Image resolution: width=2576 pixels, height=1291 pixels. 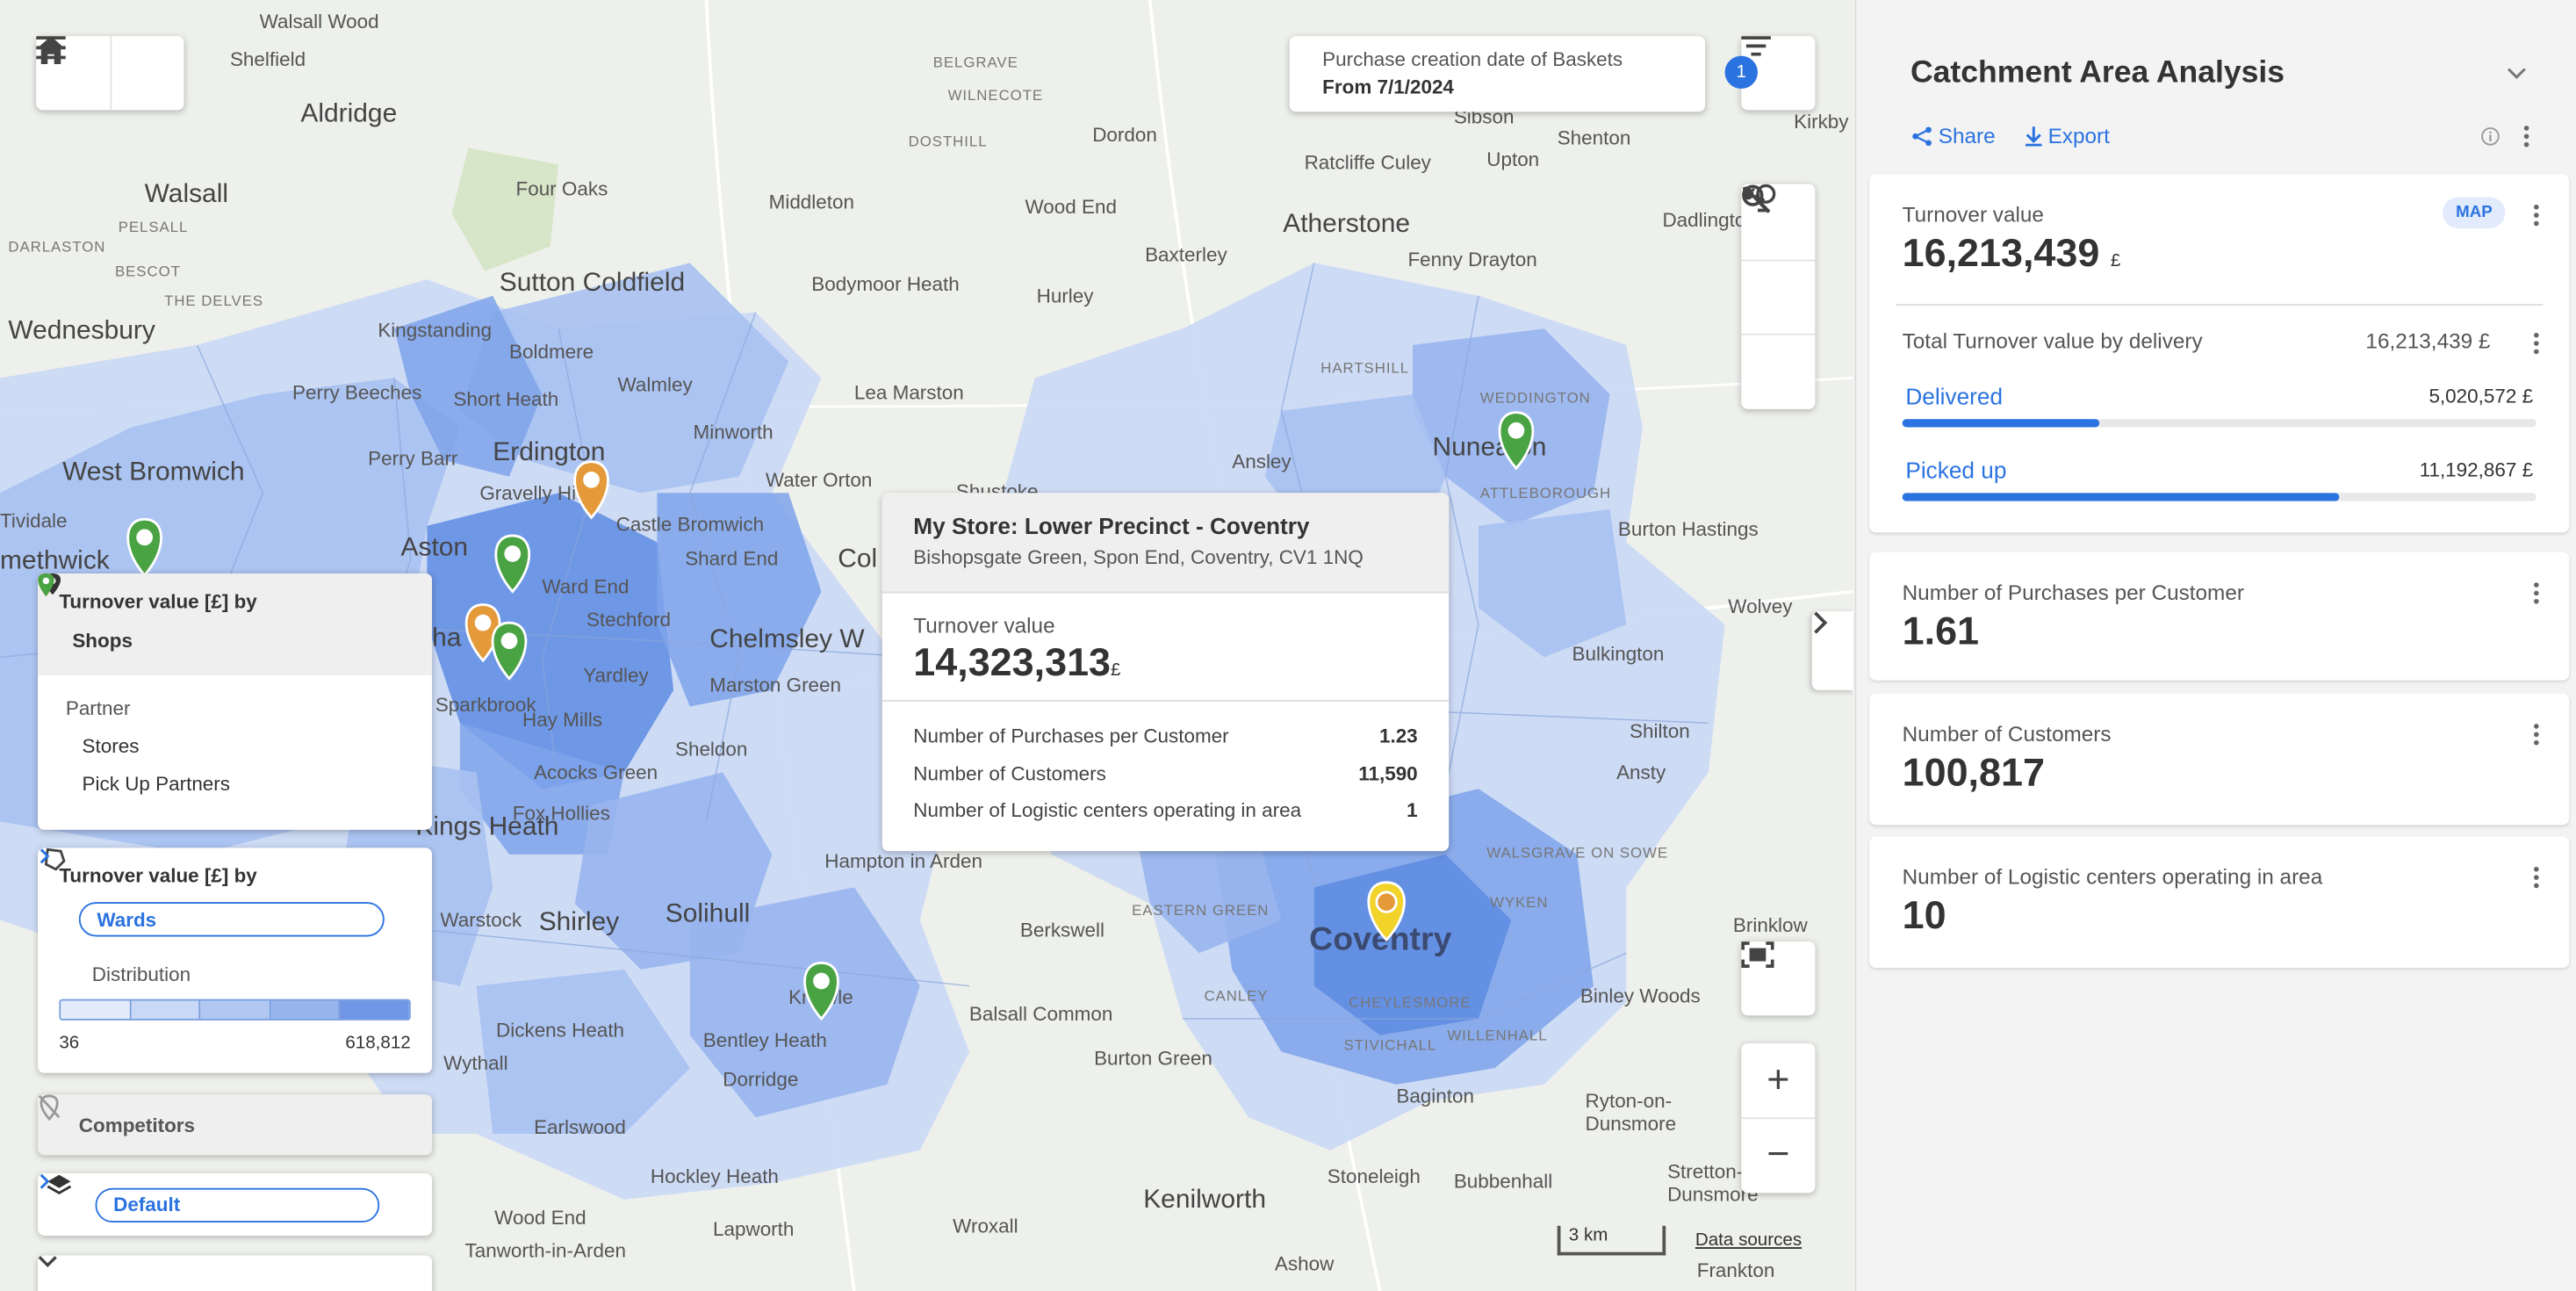 I want to click on map-label: BELGRAVE, so click(x=975, y=63).